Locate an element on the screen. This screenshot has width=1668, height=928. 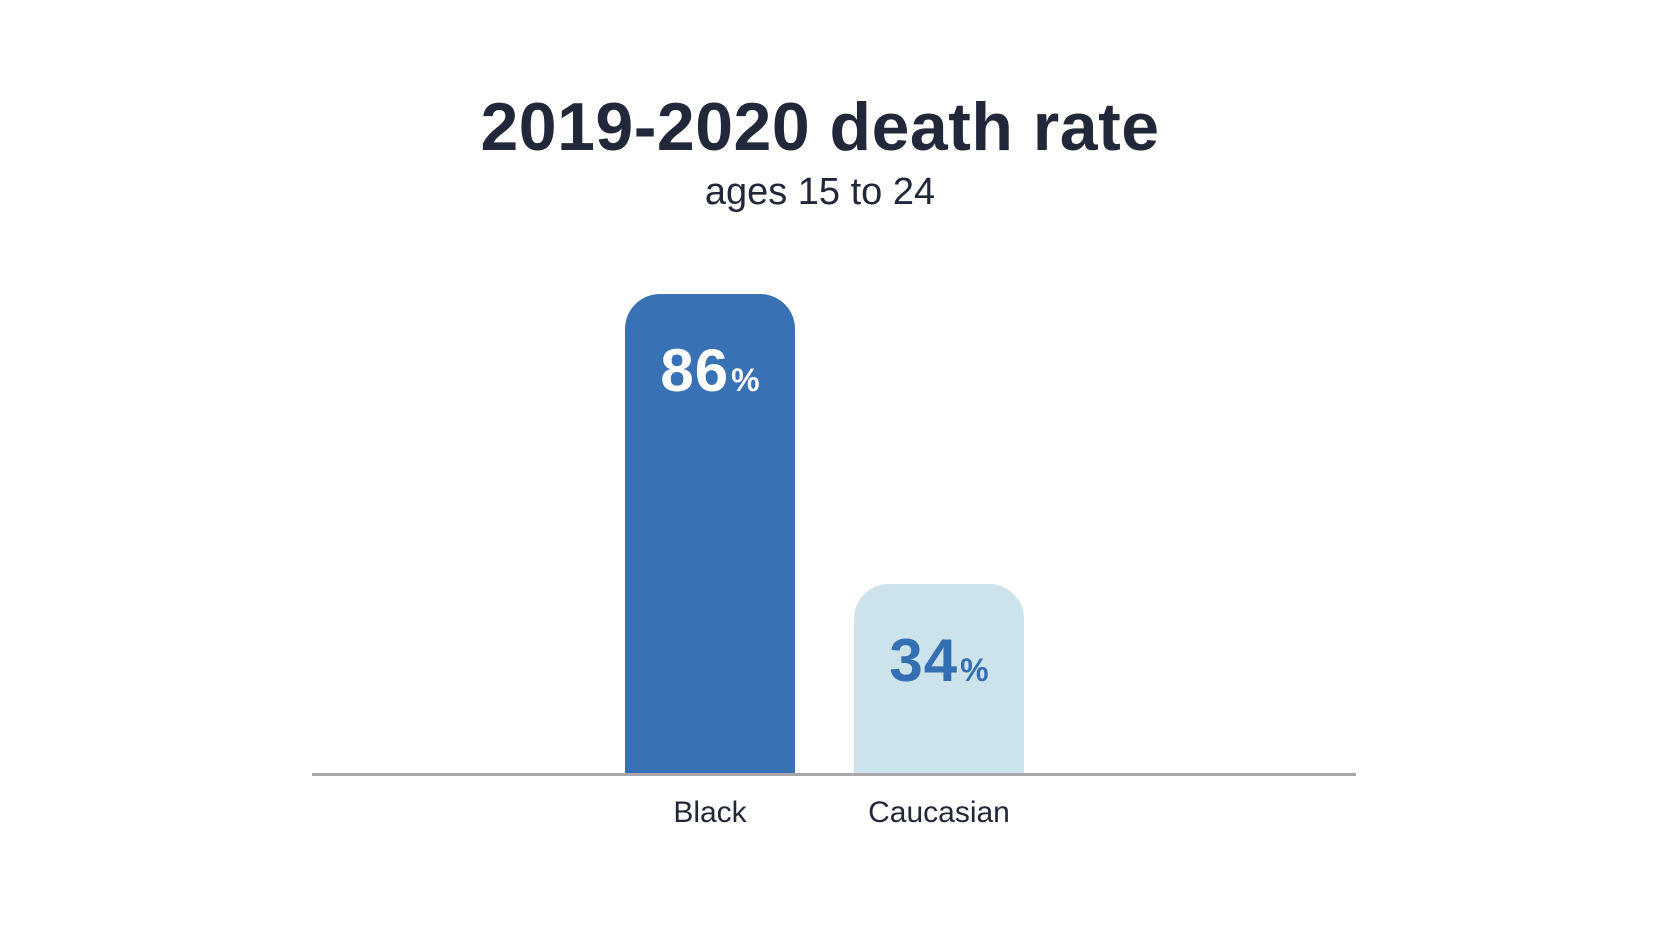
x-axis-line is located at coordinates (834, 774).